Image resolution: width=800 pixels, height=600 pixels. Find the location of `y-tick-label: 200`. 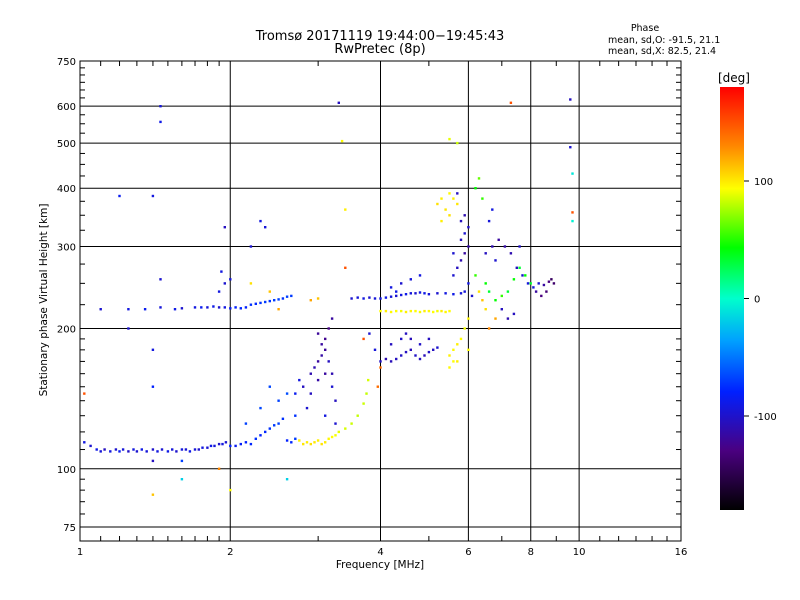

y-tick-label: 200 is located at coordinates (66, 330).